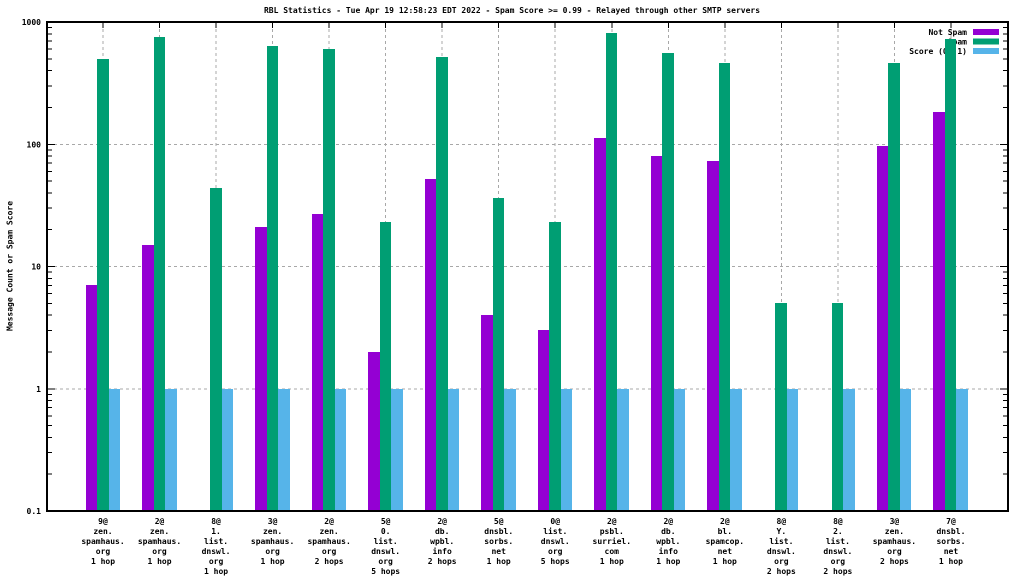 The width and height of the screenshot is (1024, 576). Describe the element at coordinates (566, 450) in the screenshot. I see `bar-score-0-1--9` at that location.